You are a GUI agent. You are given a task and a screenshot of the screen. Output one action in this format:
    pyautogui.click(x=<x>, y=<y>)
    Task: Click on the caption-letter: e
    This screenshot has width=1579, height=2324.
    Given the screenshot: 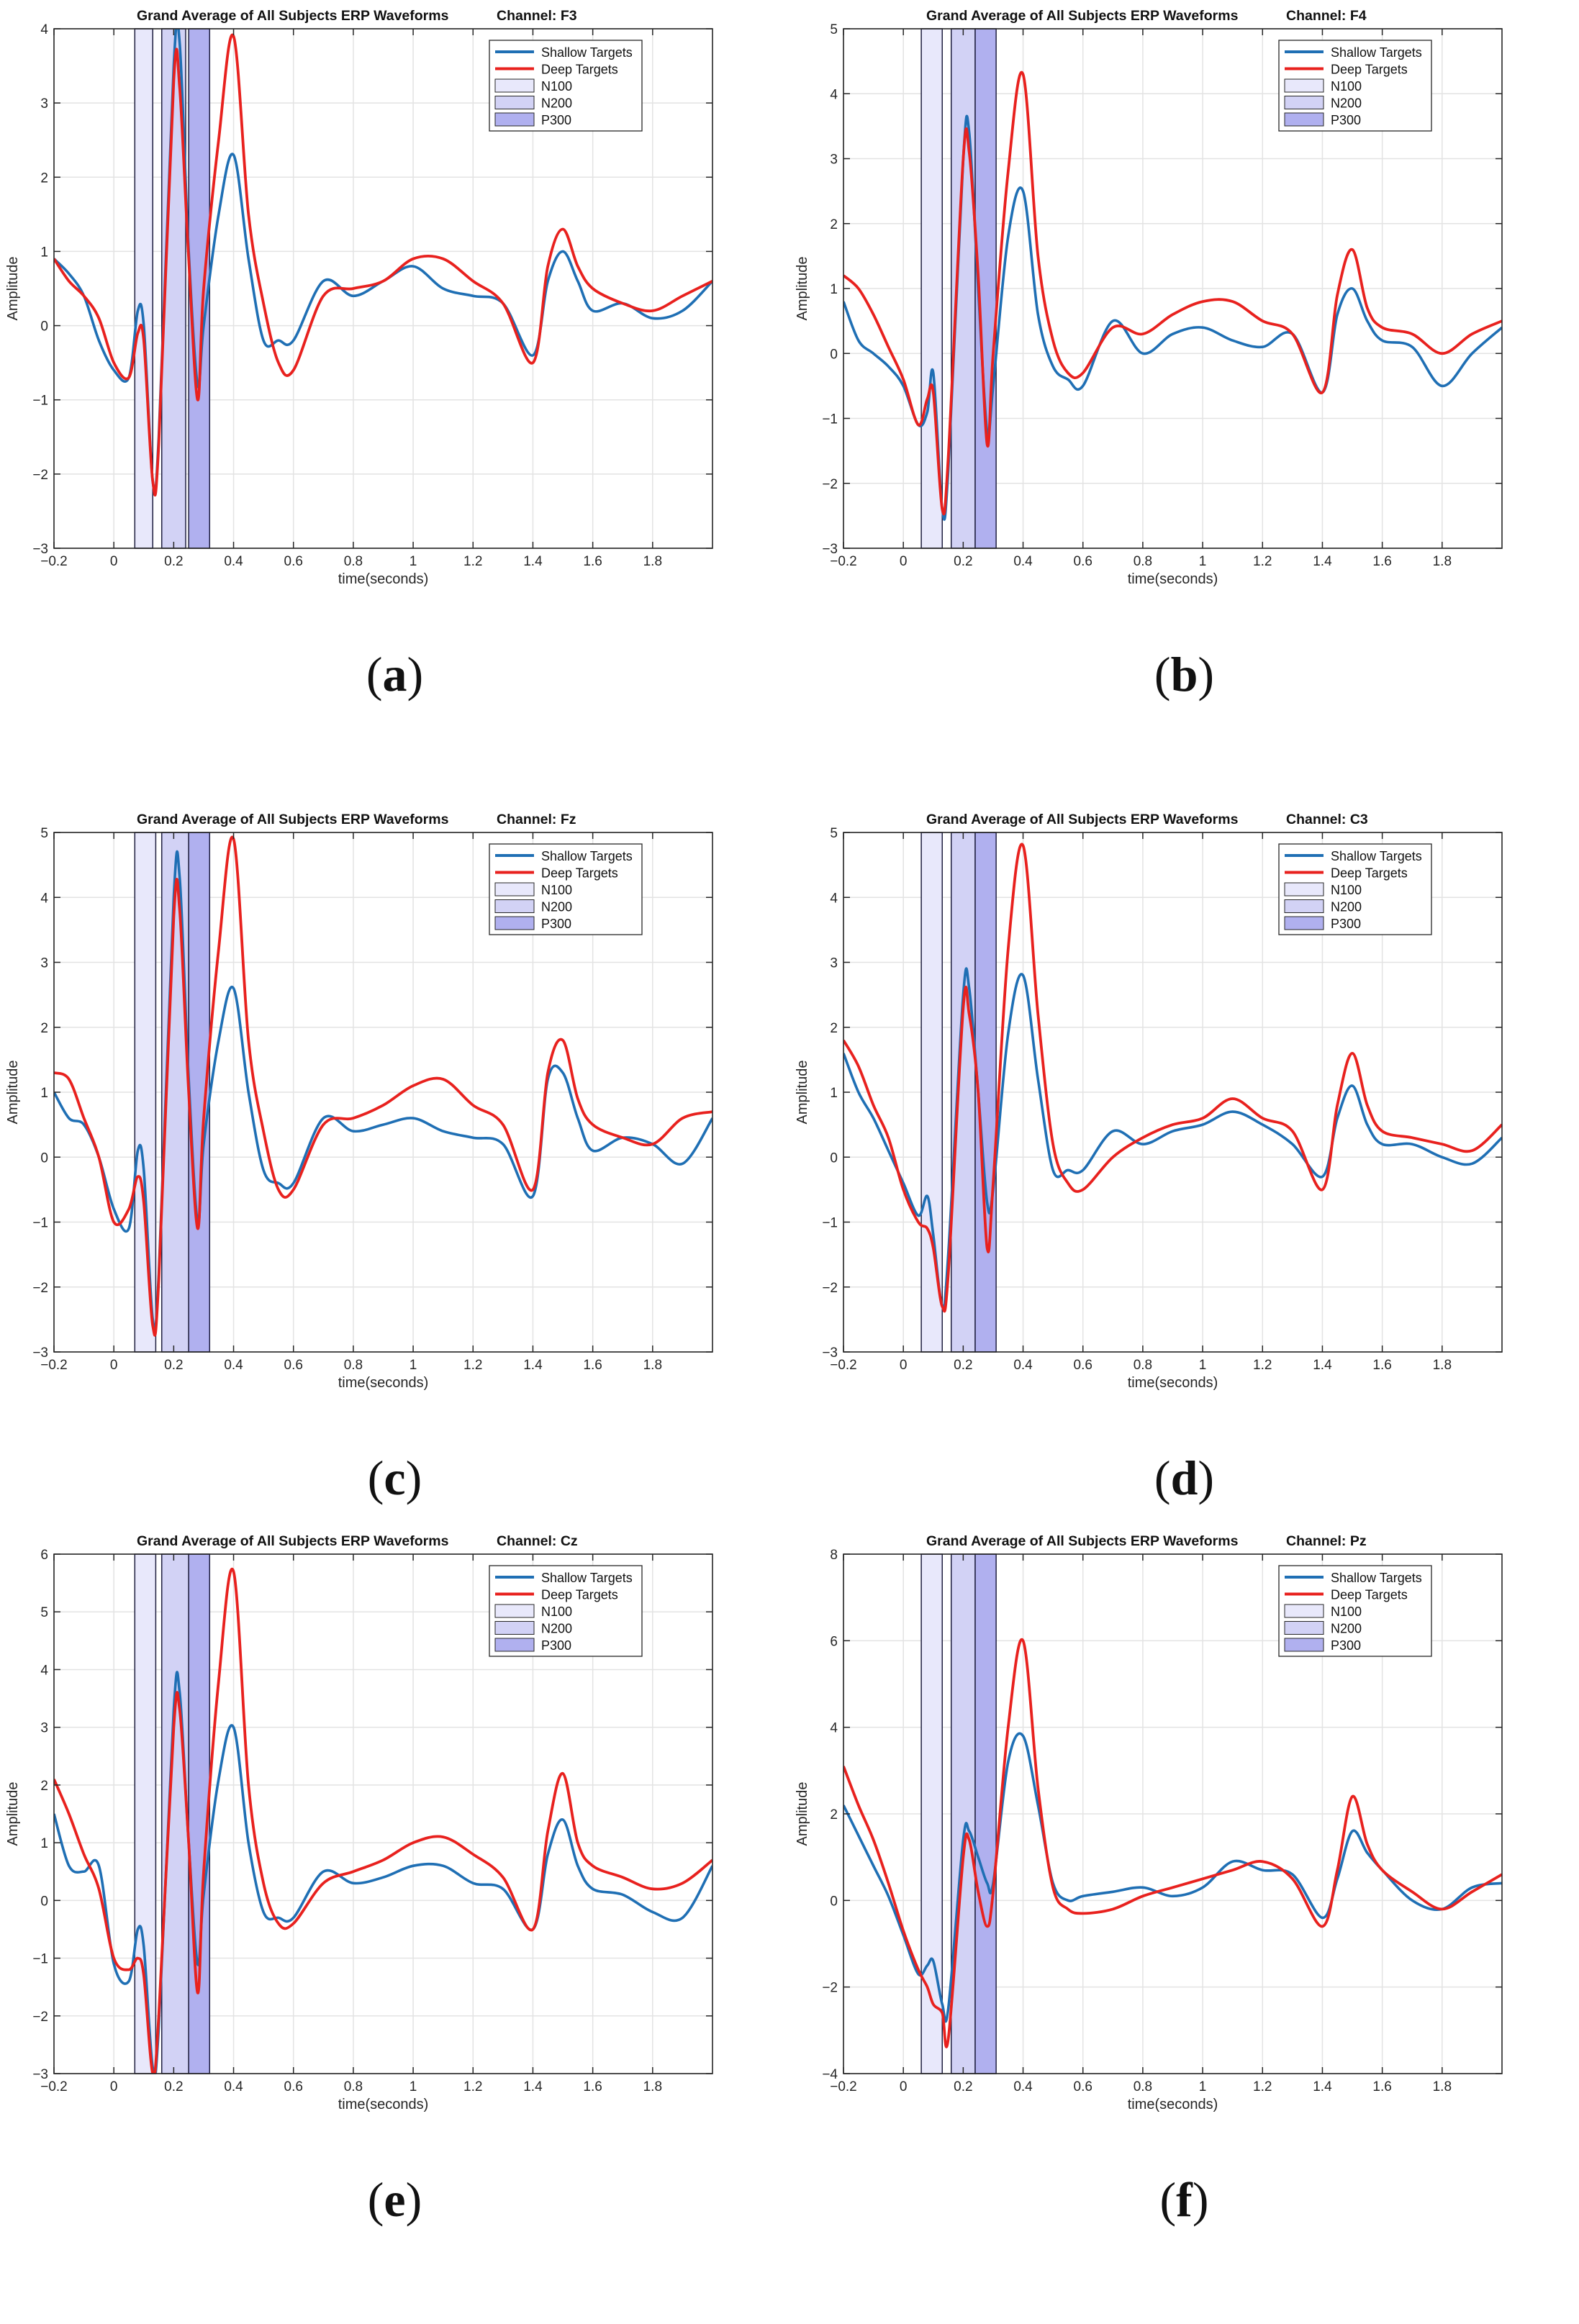 What is the action you would take?
    pyautogui.click(x=395, y=2199)
    